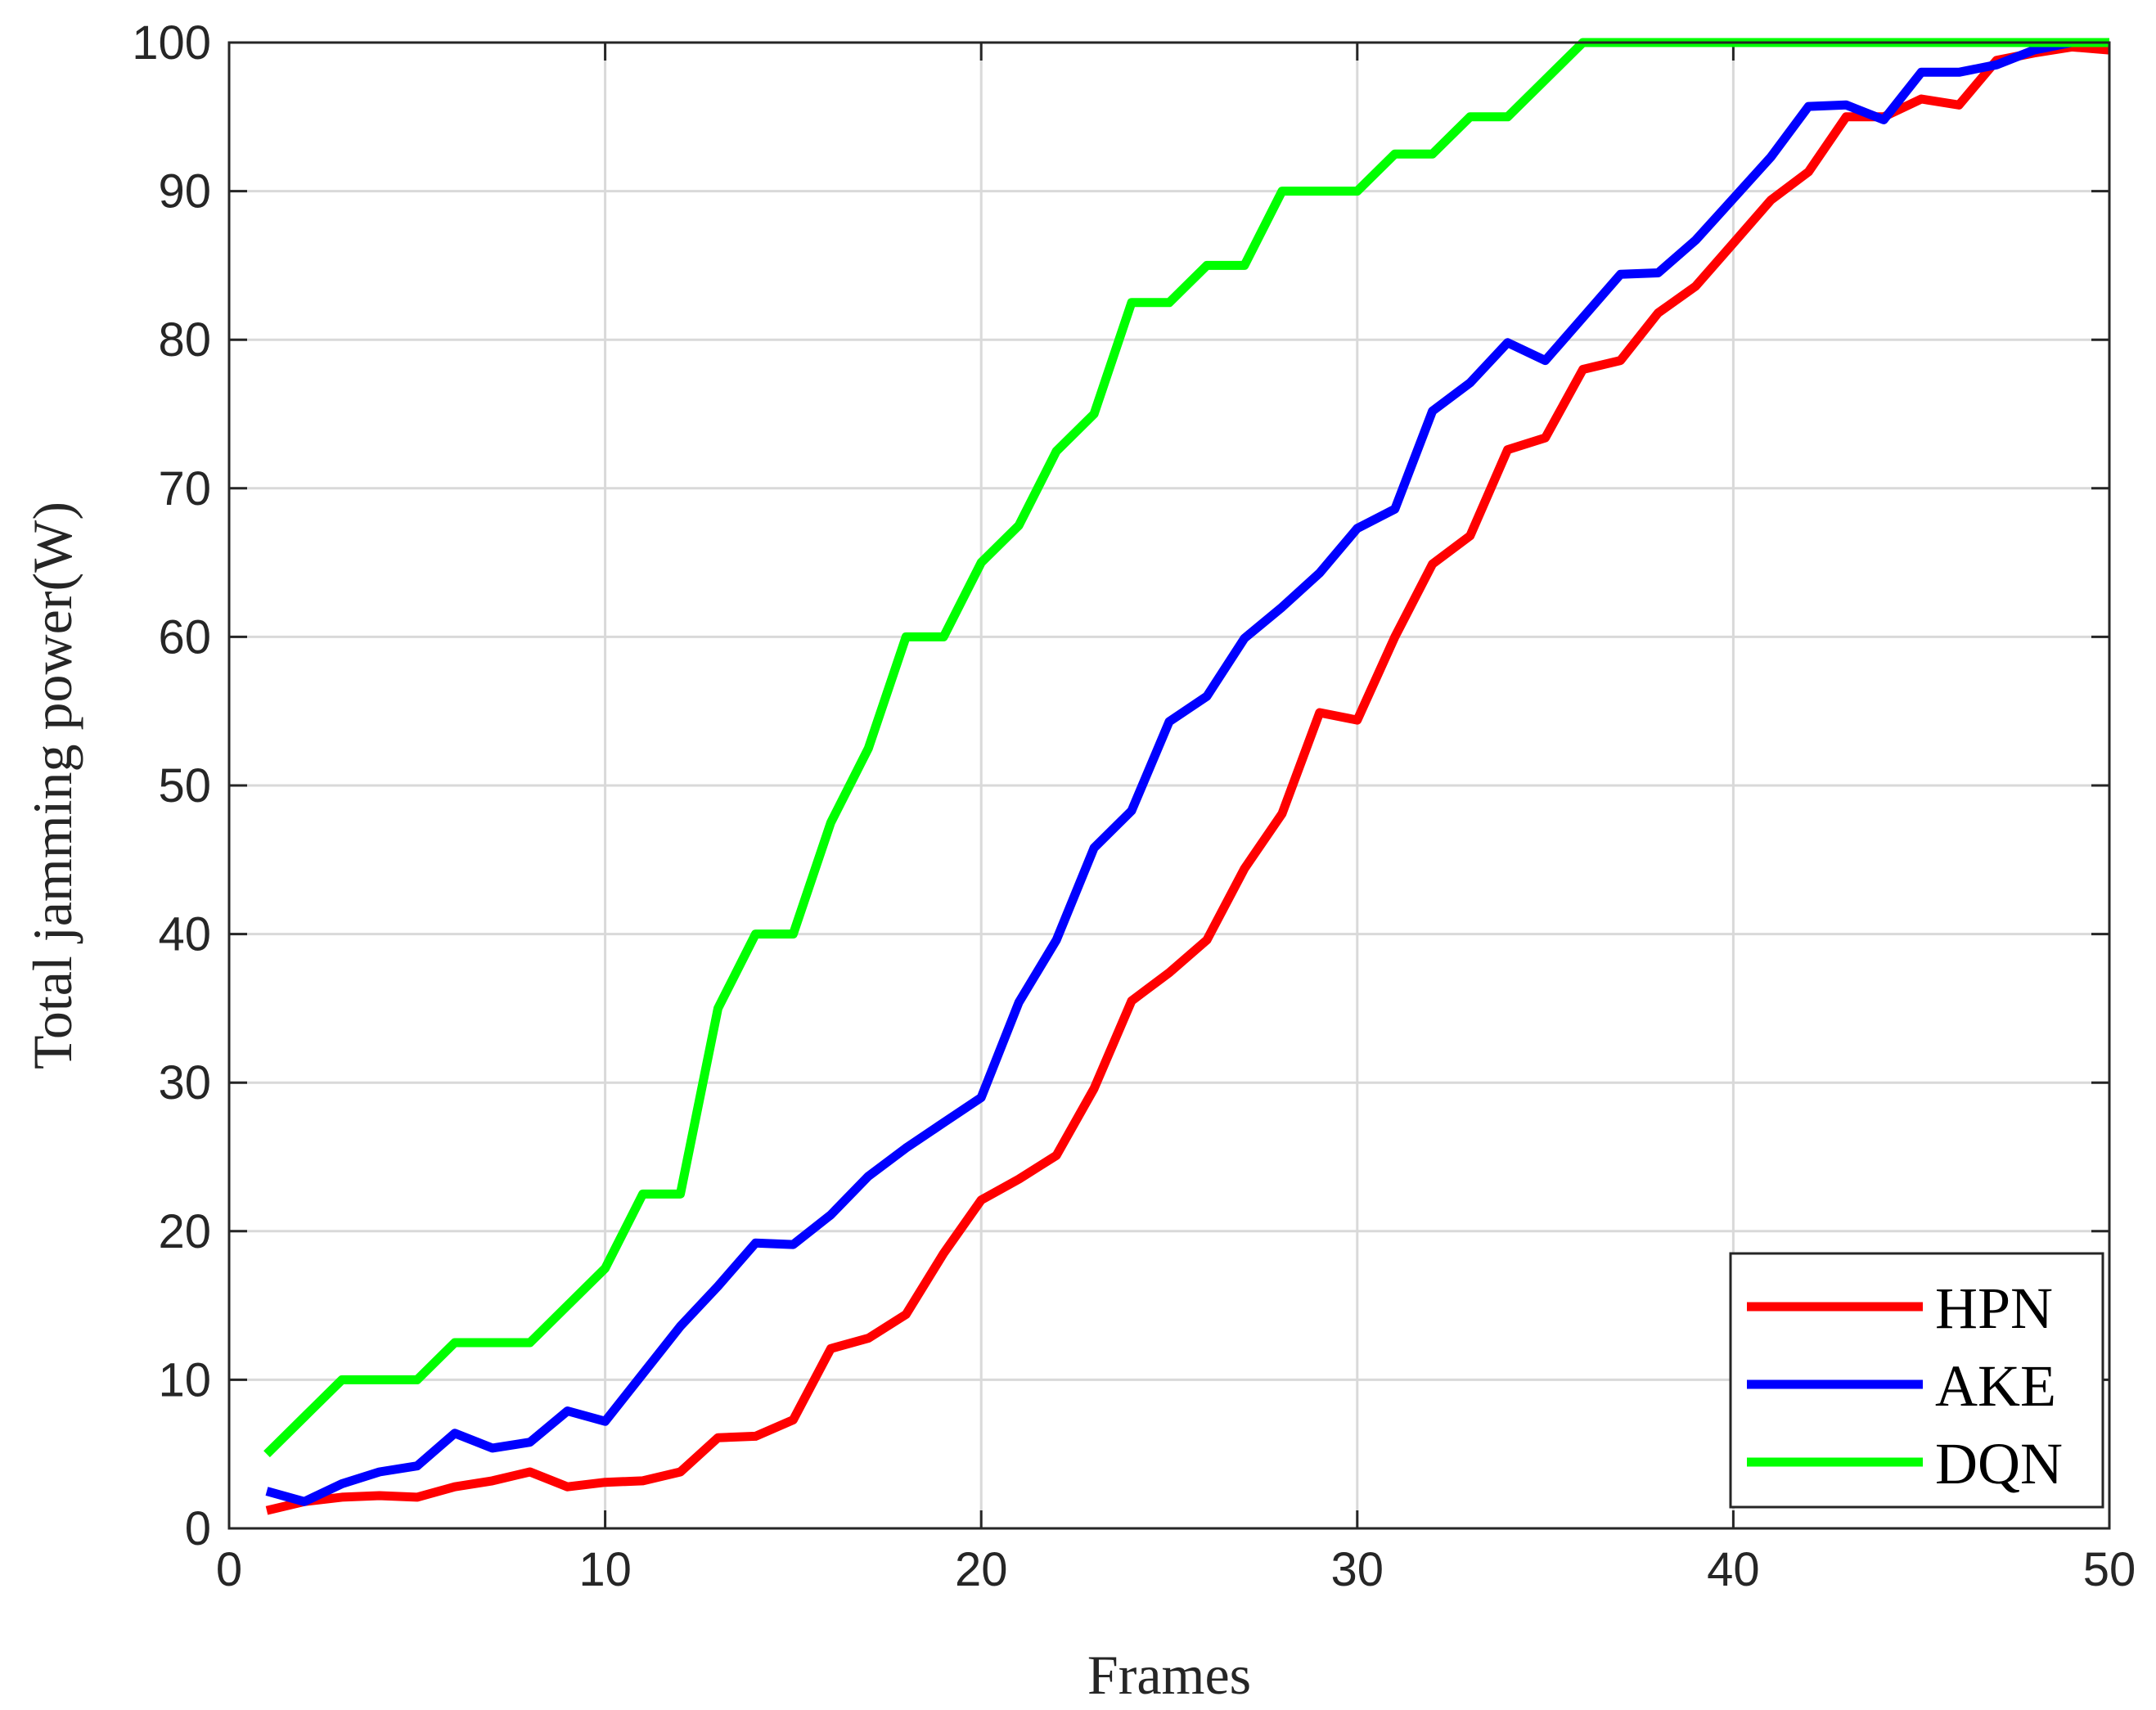 Image resolution: width=2156 pixels, height=1710 pixels. Describe the element at coordinates (1734, 1570) in the screenshot. I see `x-tick-label: 40` at that location.